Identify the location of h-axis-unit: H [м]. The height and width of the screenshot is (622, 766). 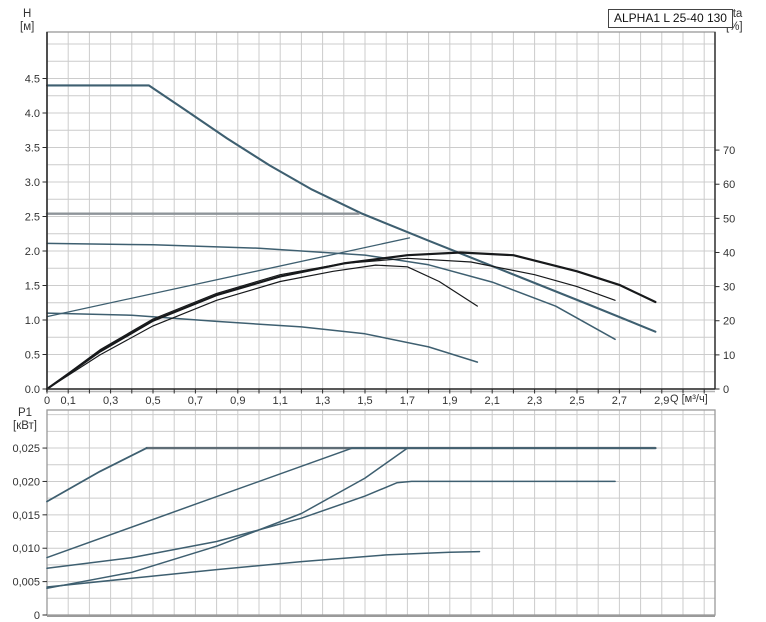
(27, 21).